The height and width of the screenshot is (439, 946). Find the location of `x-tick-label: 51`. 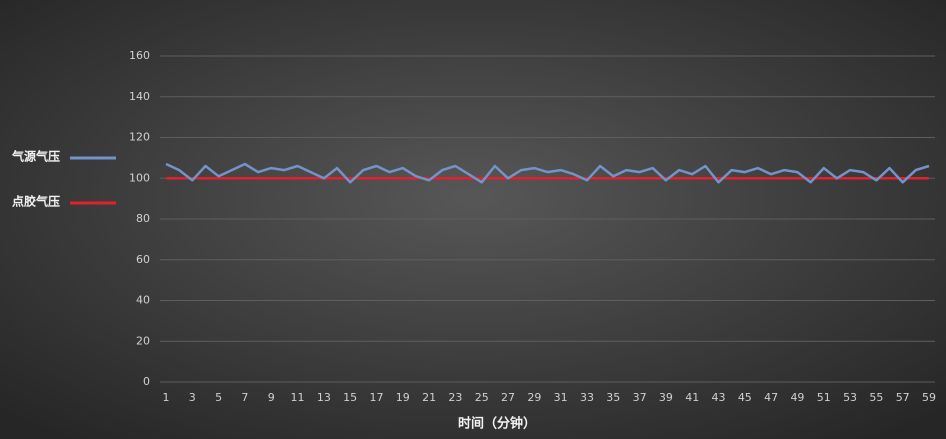

x-tick-label: 51 is located at coordinates (824, 397).